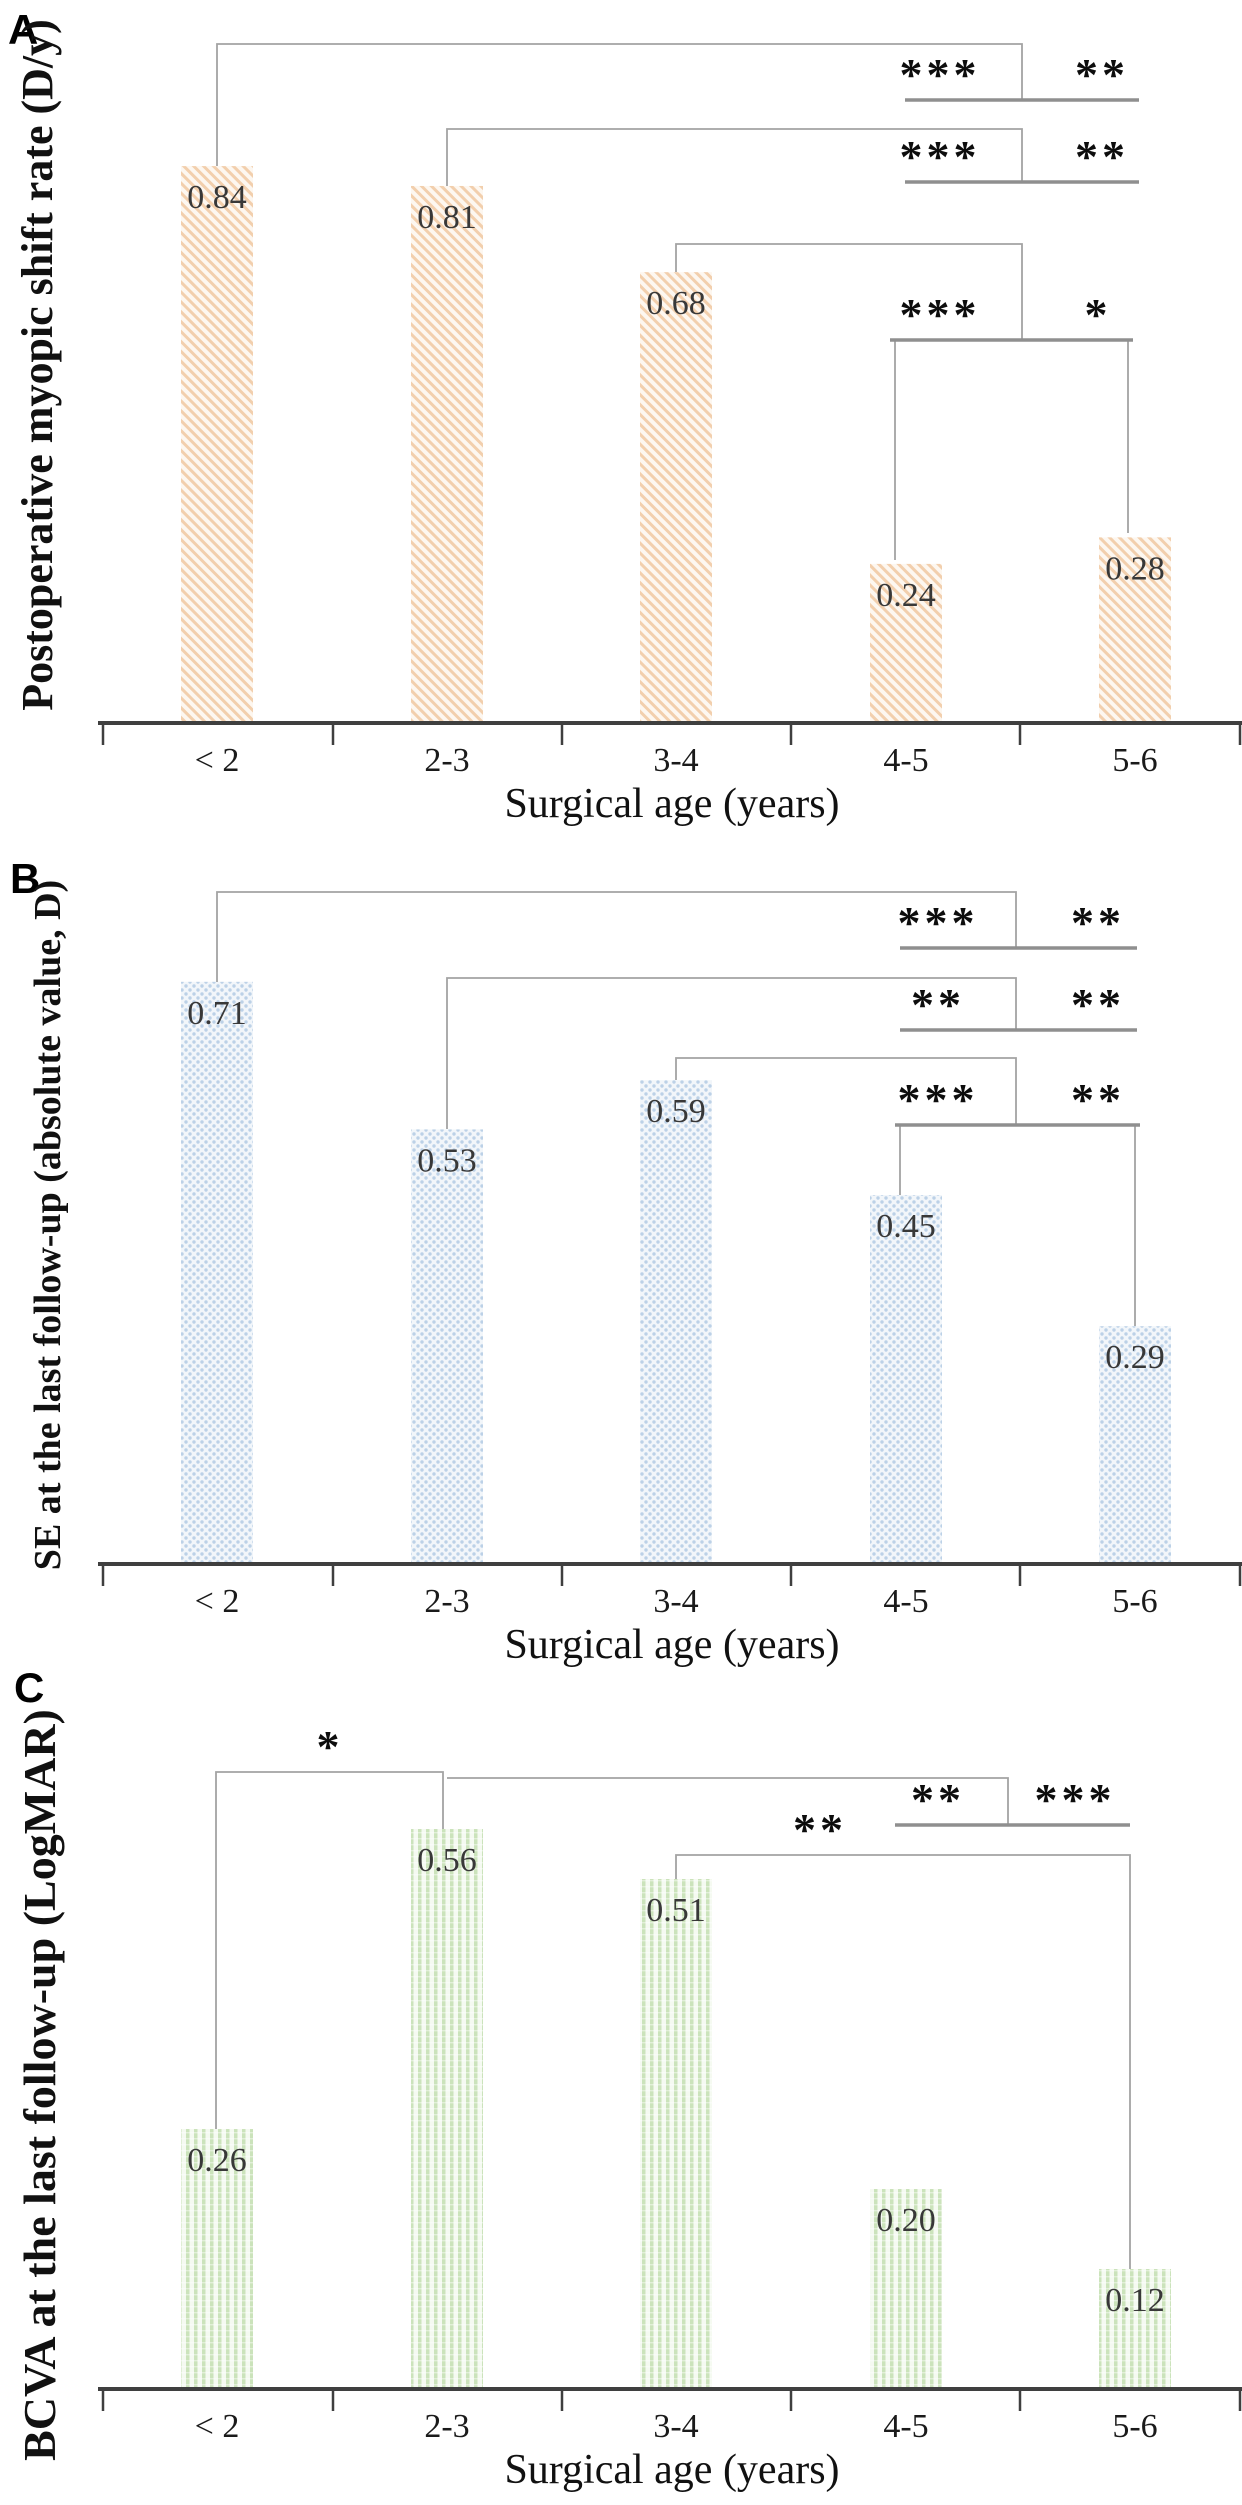 This screenshot has height=2505, width=1242. What do you see at coordinates (906, 595) in the screenshot?
I see `bar-value-label: 0.24` at bounding box center [906, 595].